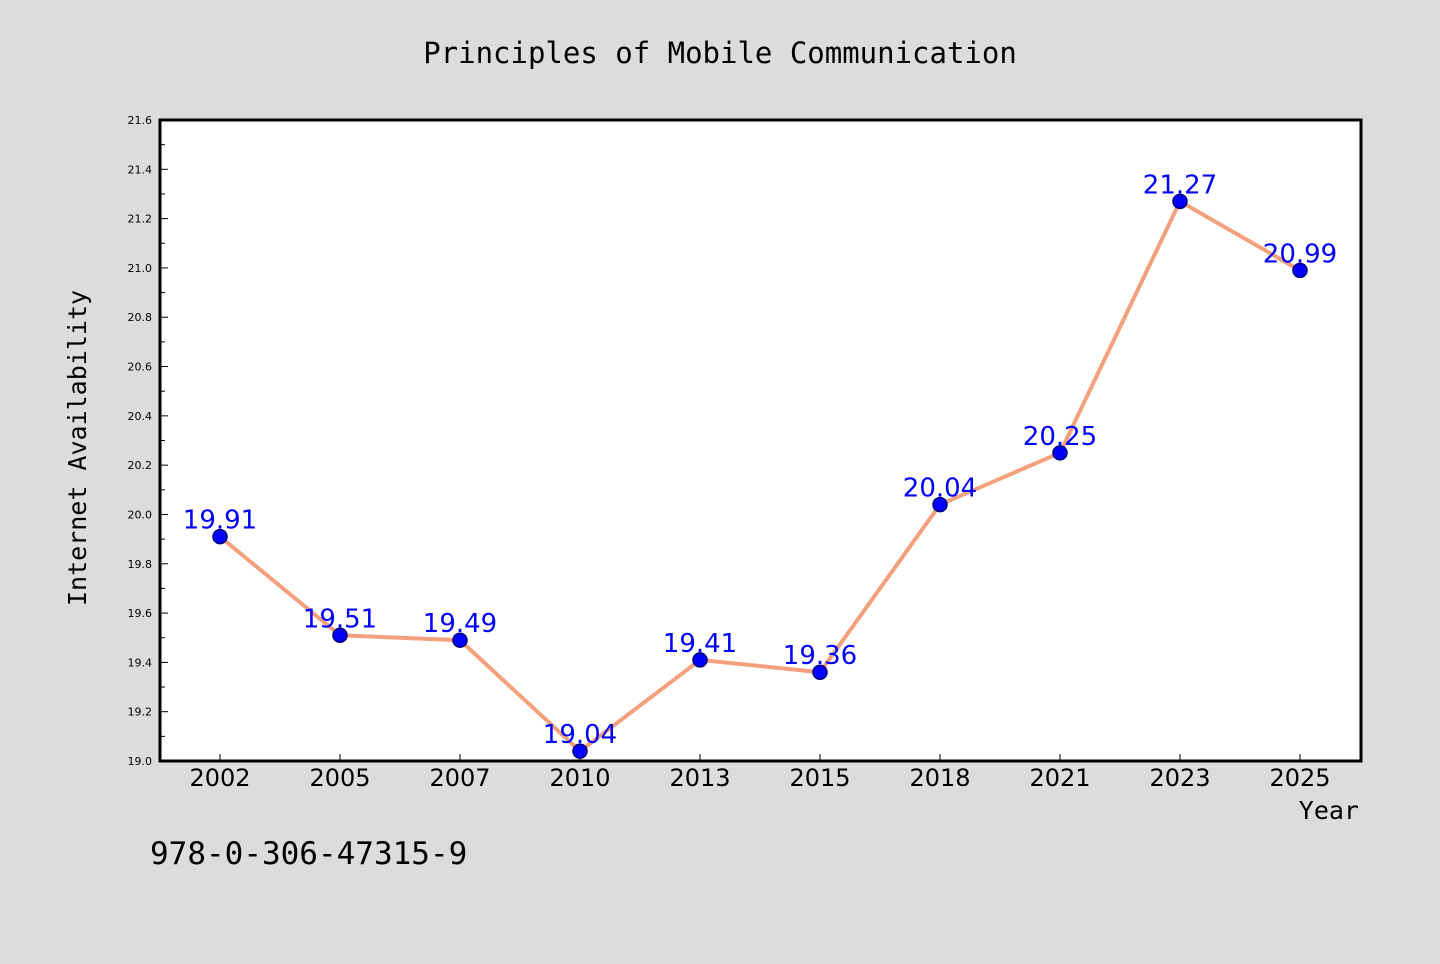 This screenshot has width=1440, height=964. I want to click on data-label: 19.49, so click(460, 624).